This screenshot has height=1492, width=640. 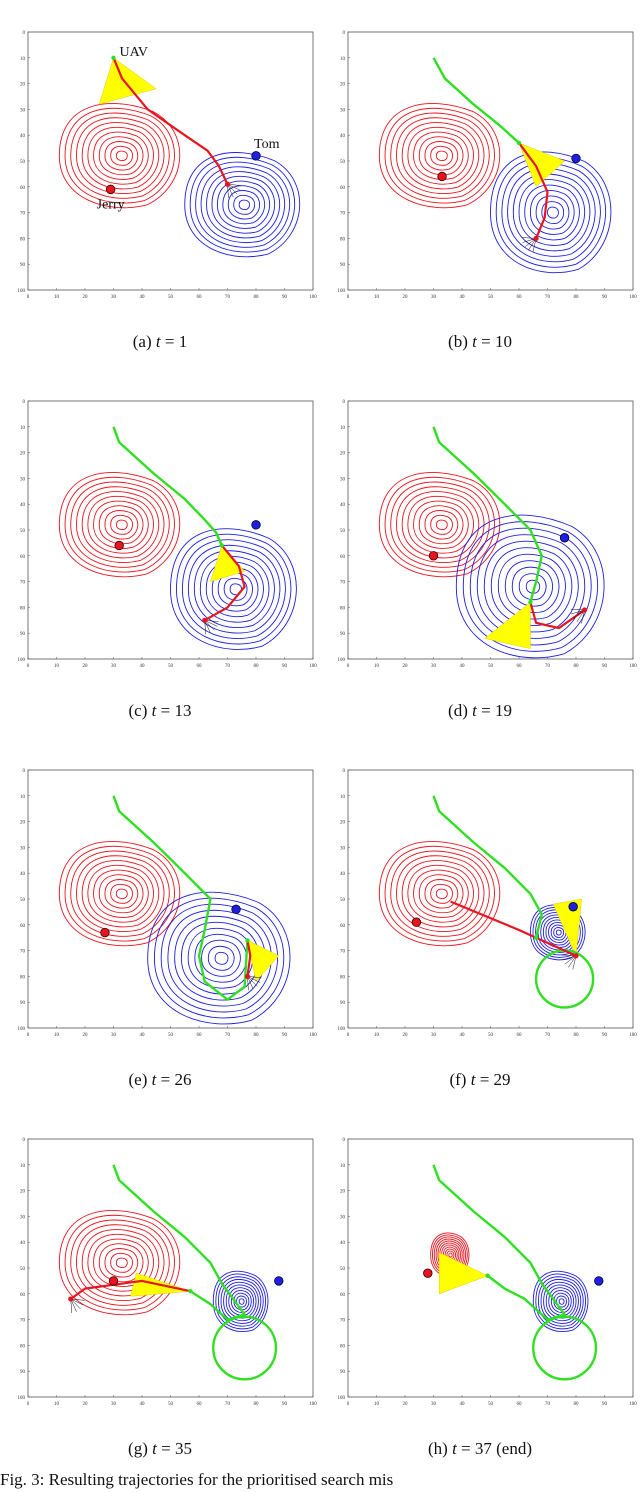 What do you see at coordinates (28, 666) in the screenshot?
I see `x-tick-label: 0` at bounding box center [28, 666].